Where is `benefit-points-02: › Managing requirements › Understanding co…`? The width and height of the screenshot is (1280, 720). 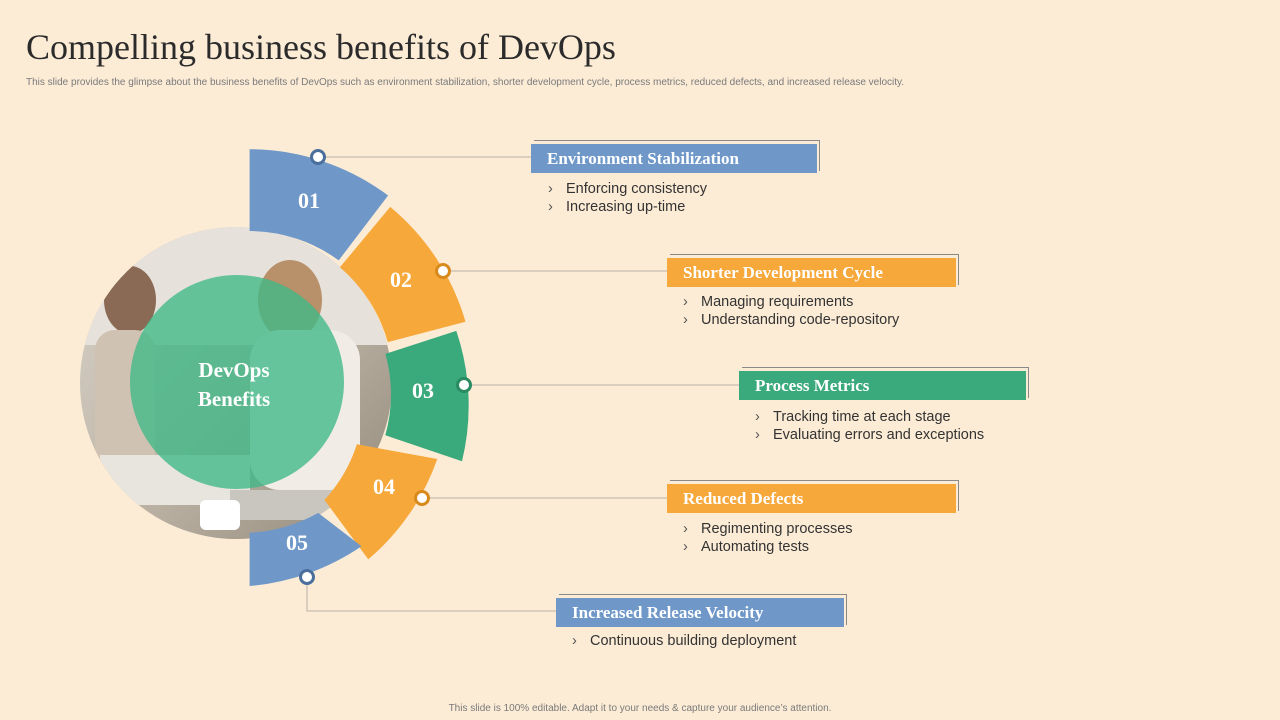
benefit-points-02: › Managing requirements › Understanding co… is located at coordinates (791, 311).